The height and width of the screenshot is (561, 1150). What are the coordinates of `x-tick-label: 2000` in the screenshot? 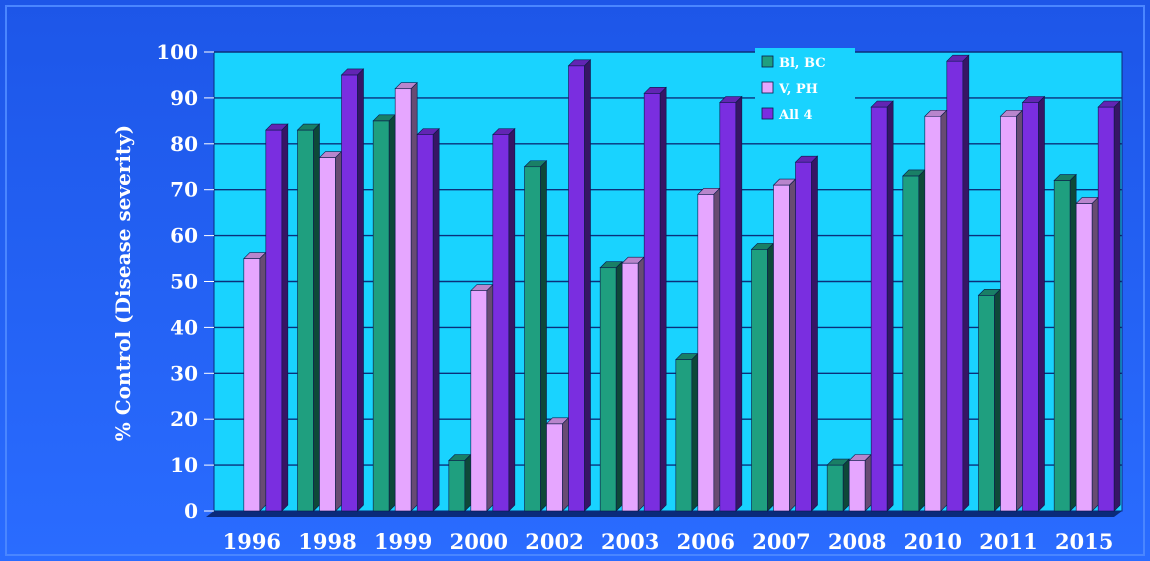 It's located at (479, 541).